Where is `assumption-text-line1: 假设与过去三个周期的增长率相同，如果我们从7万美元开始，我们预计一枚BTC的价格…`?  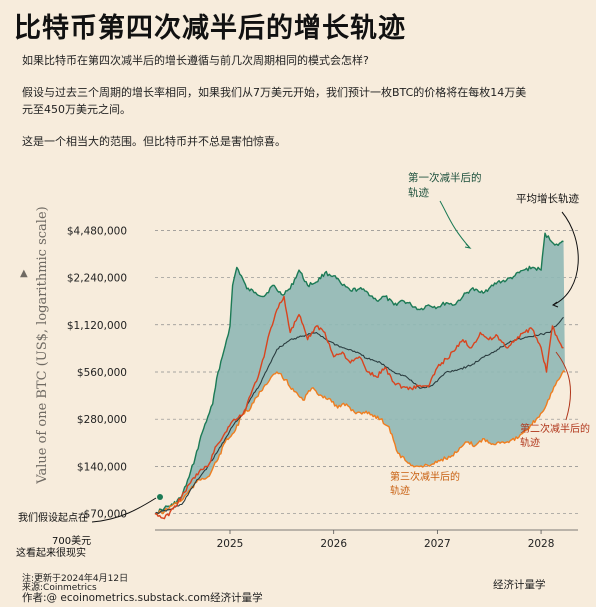
assumption-text-line1: 假设与过去三个周期的增长率相同，如果我们从7万美元开始，我们预计一枚BTC的价格… is located at coordinates (274, 92).